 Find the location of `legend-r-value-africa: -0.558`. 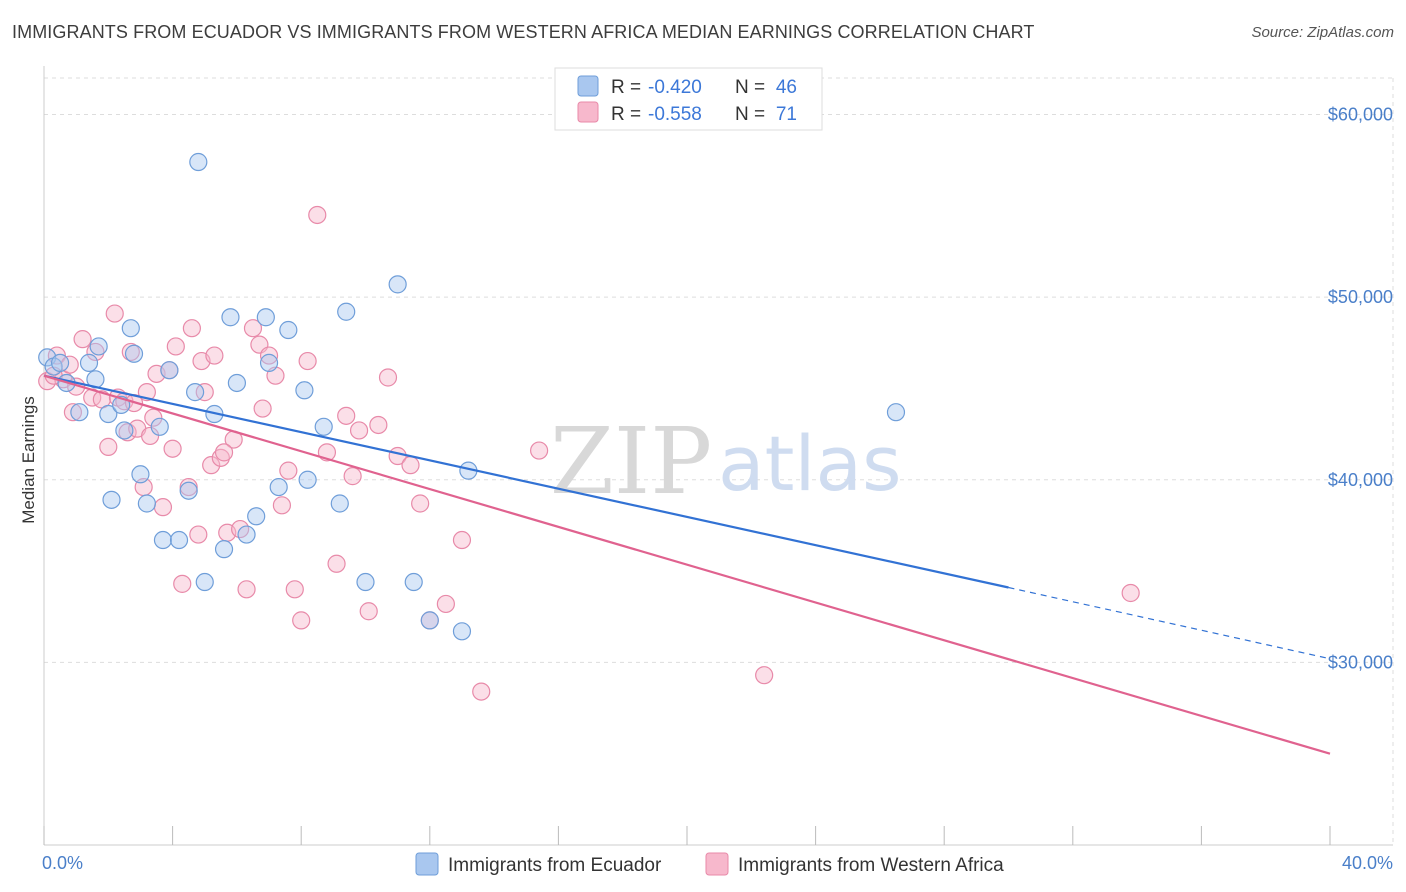

legend-r-value-africa: -0.558 is located at coordinates (675, 114).